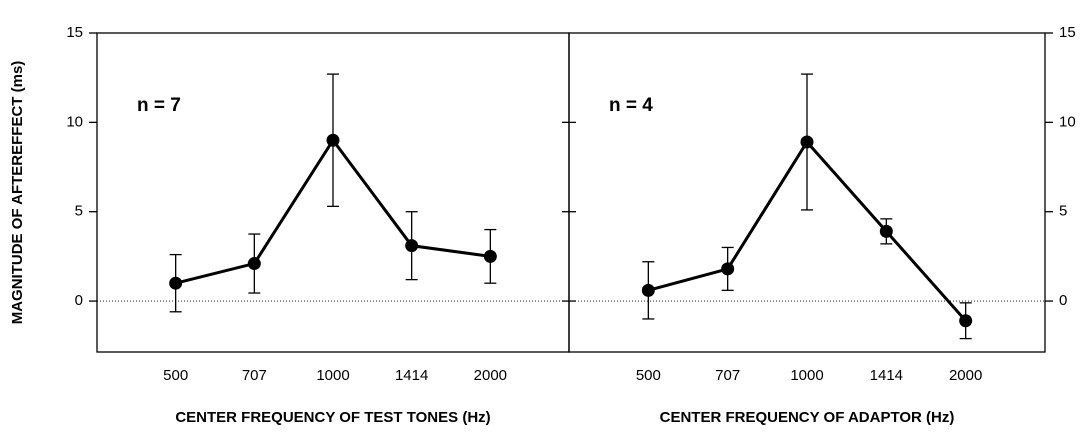  I want to click on x-axis-label: CENTER FREQUENCY OF ADAPTOR (Hz), so click(807, 417).